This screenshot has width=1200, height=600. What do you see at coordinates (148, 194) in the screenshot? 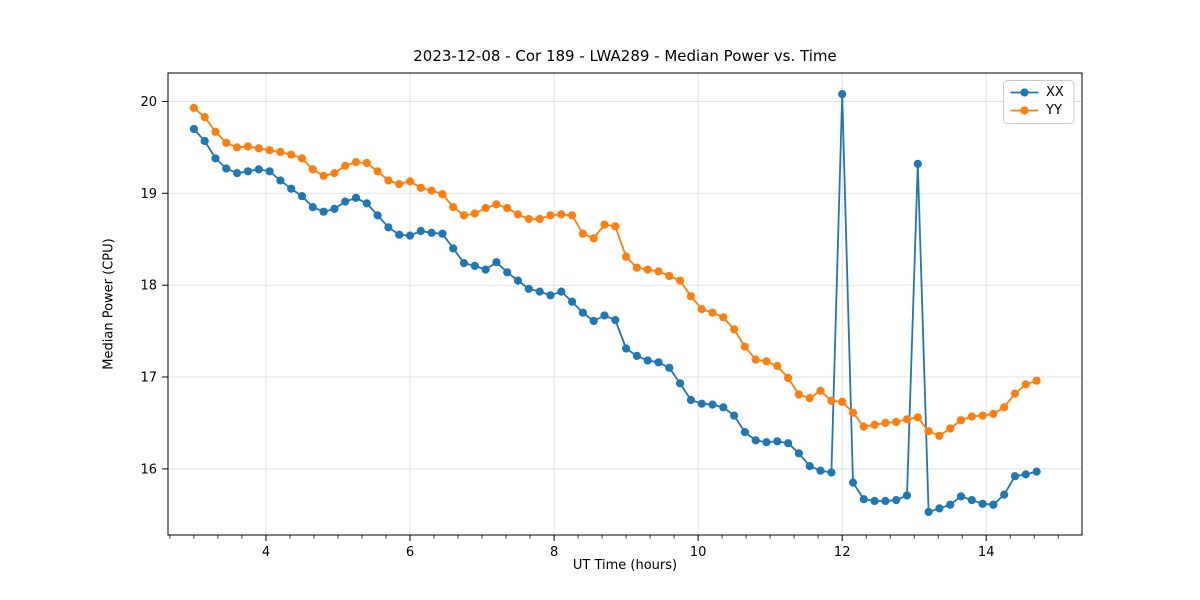
I see `svg-text: 19` at bounding box center [148, 194].